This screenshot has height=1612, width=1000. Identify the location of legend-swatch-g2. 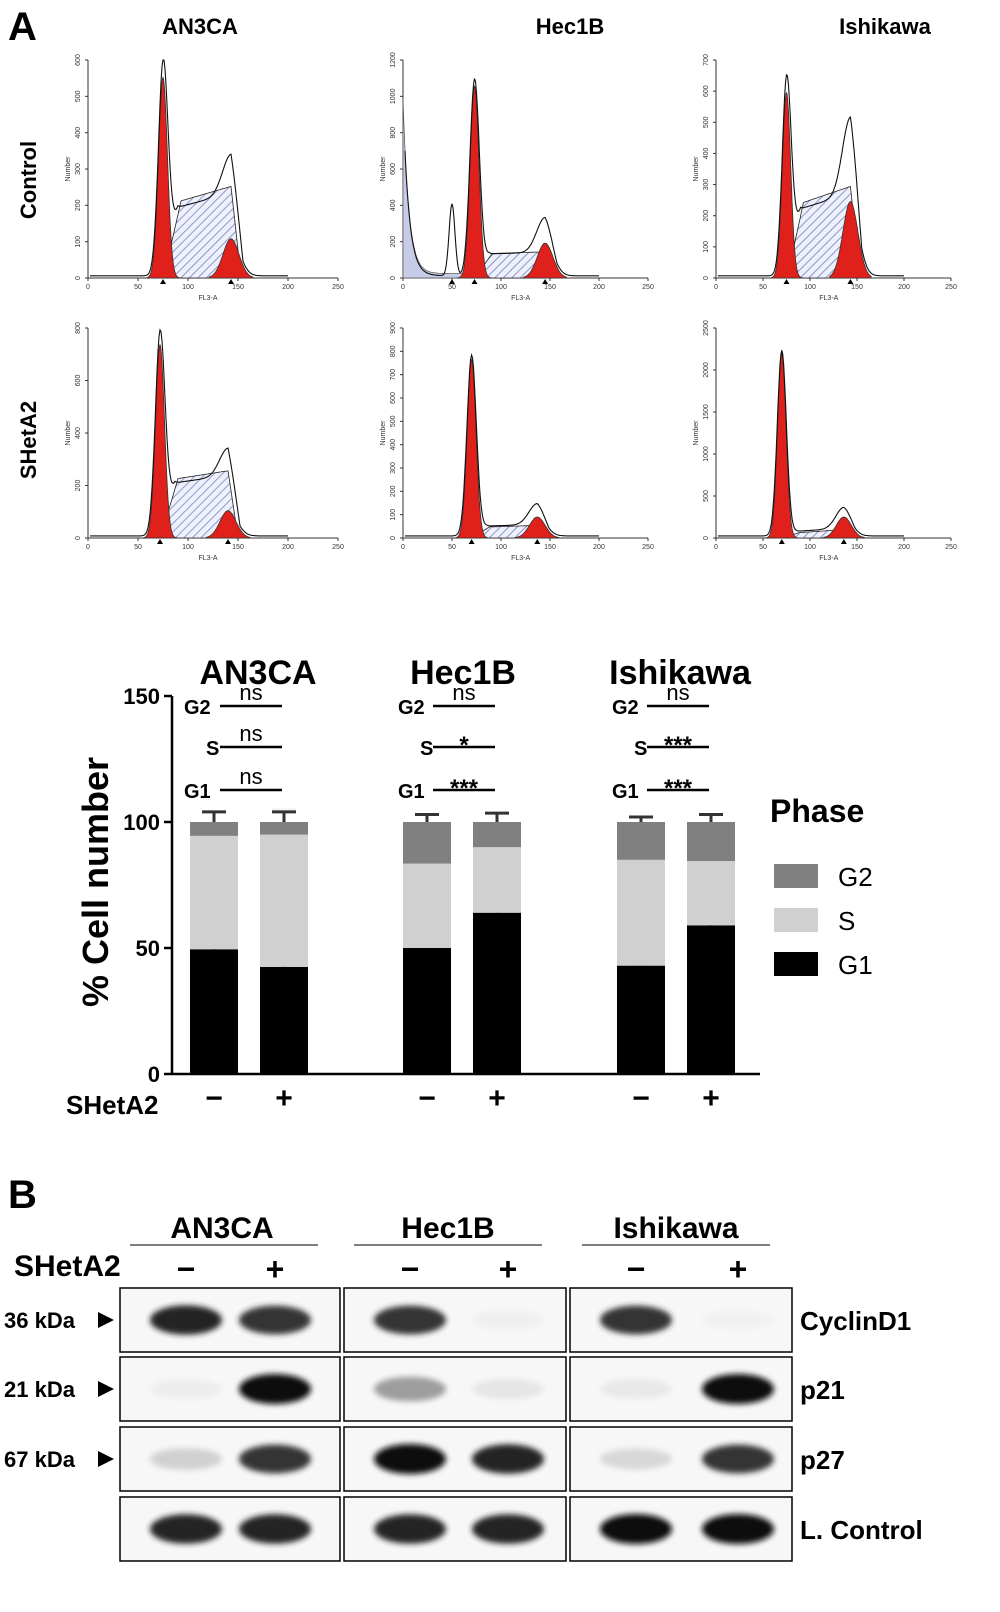
(796, 876).